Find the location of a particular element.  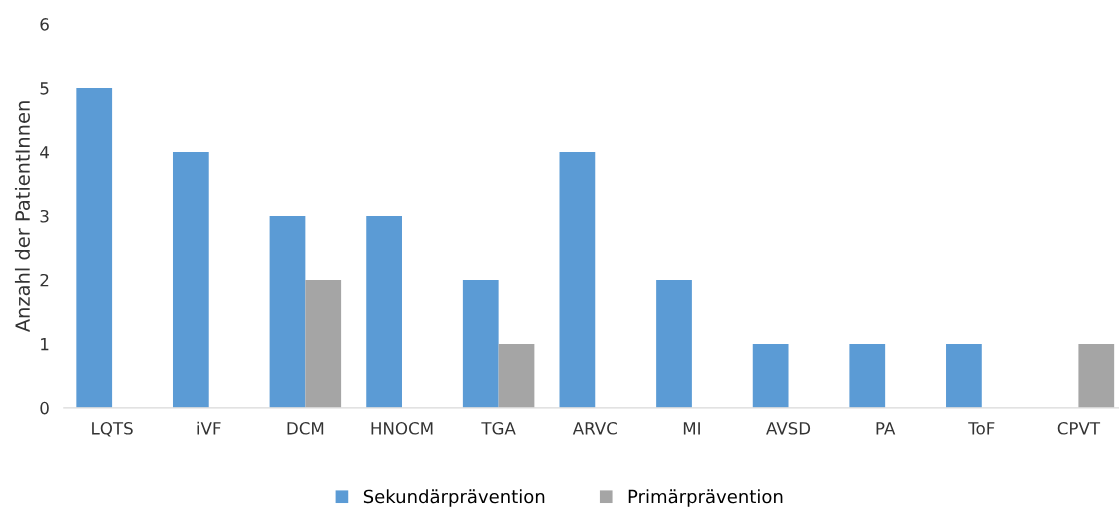

y-tick-label: 6 is located at coordinates (44, 24).